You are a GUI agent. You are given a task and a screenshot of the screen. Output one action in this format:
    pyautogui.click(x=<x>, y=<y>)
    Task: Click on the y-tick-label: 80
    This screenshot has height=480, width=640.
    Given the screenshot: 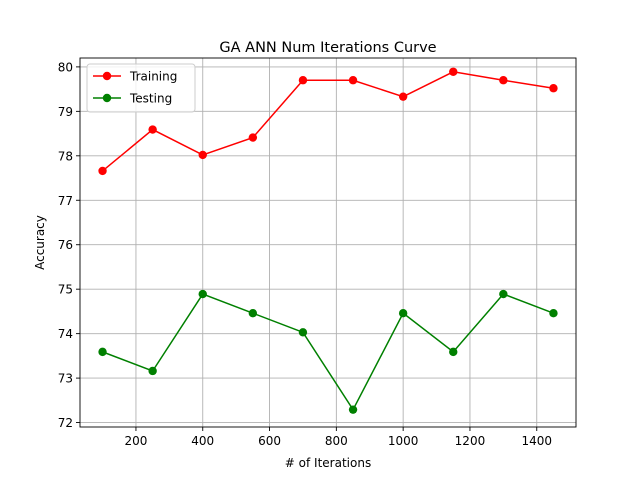 What is the action you would take?
    pyautogui.click(x=65, y=67)
    